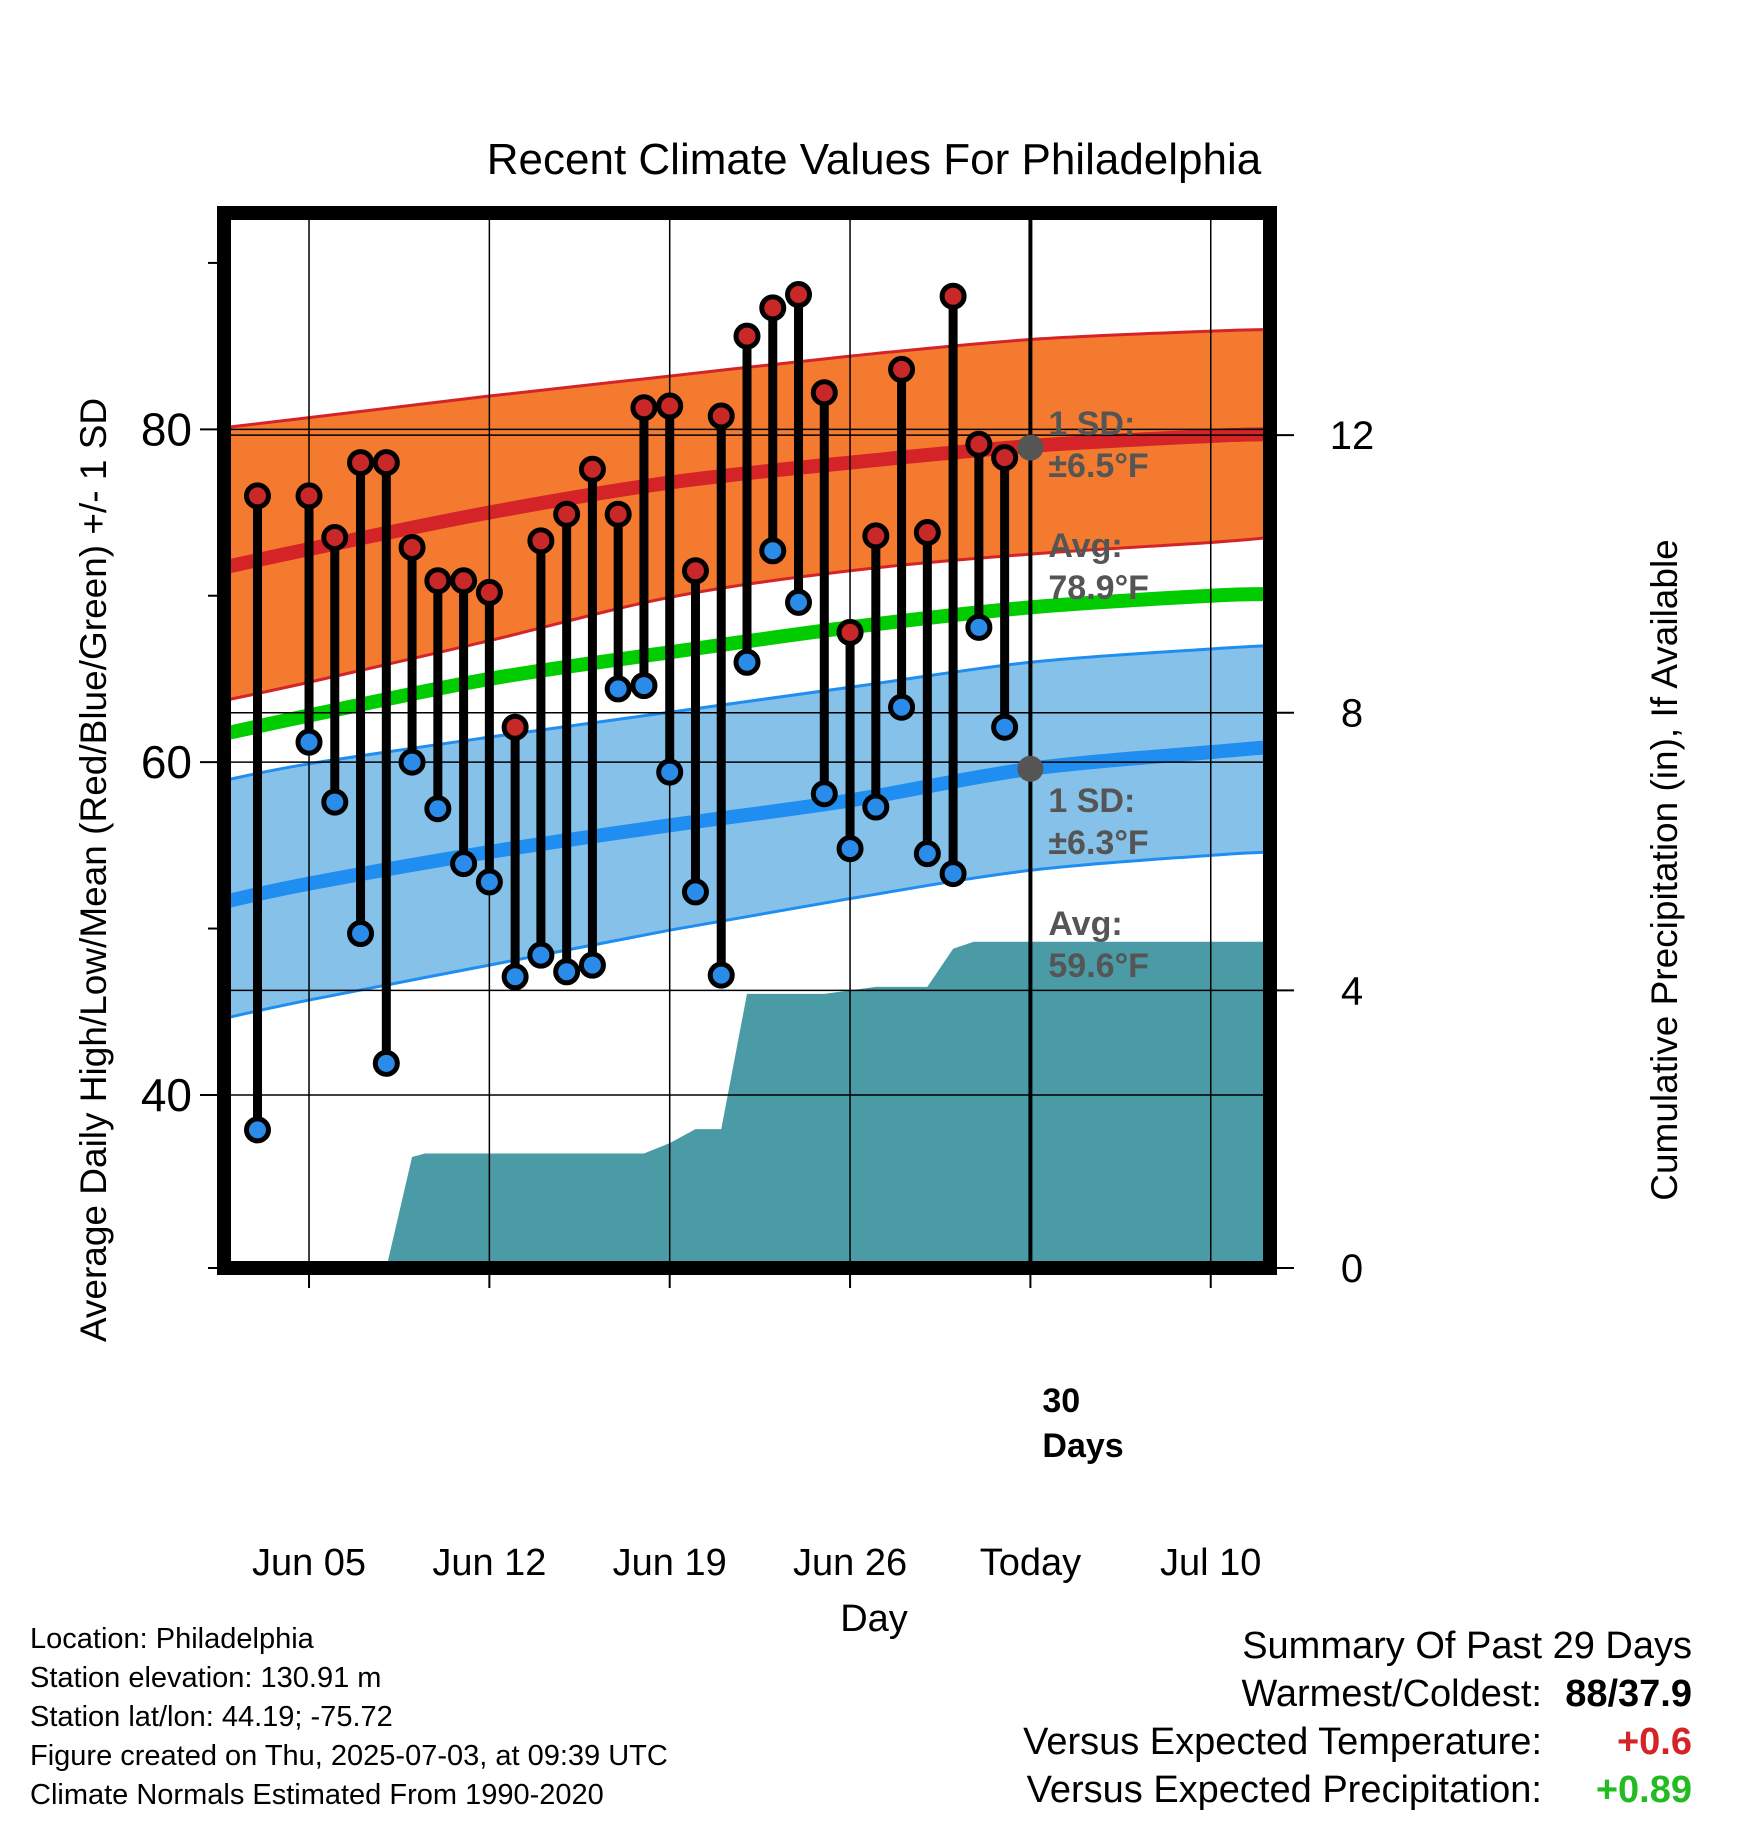  Describe the element at coordinates (1085, 924) in the screenshot. I see `low-avg-label: Avg:` at that location.